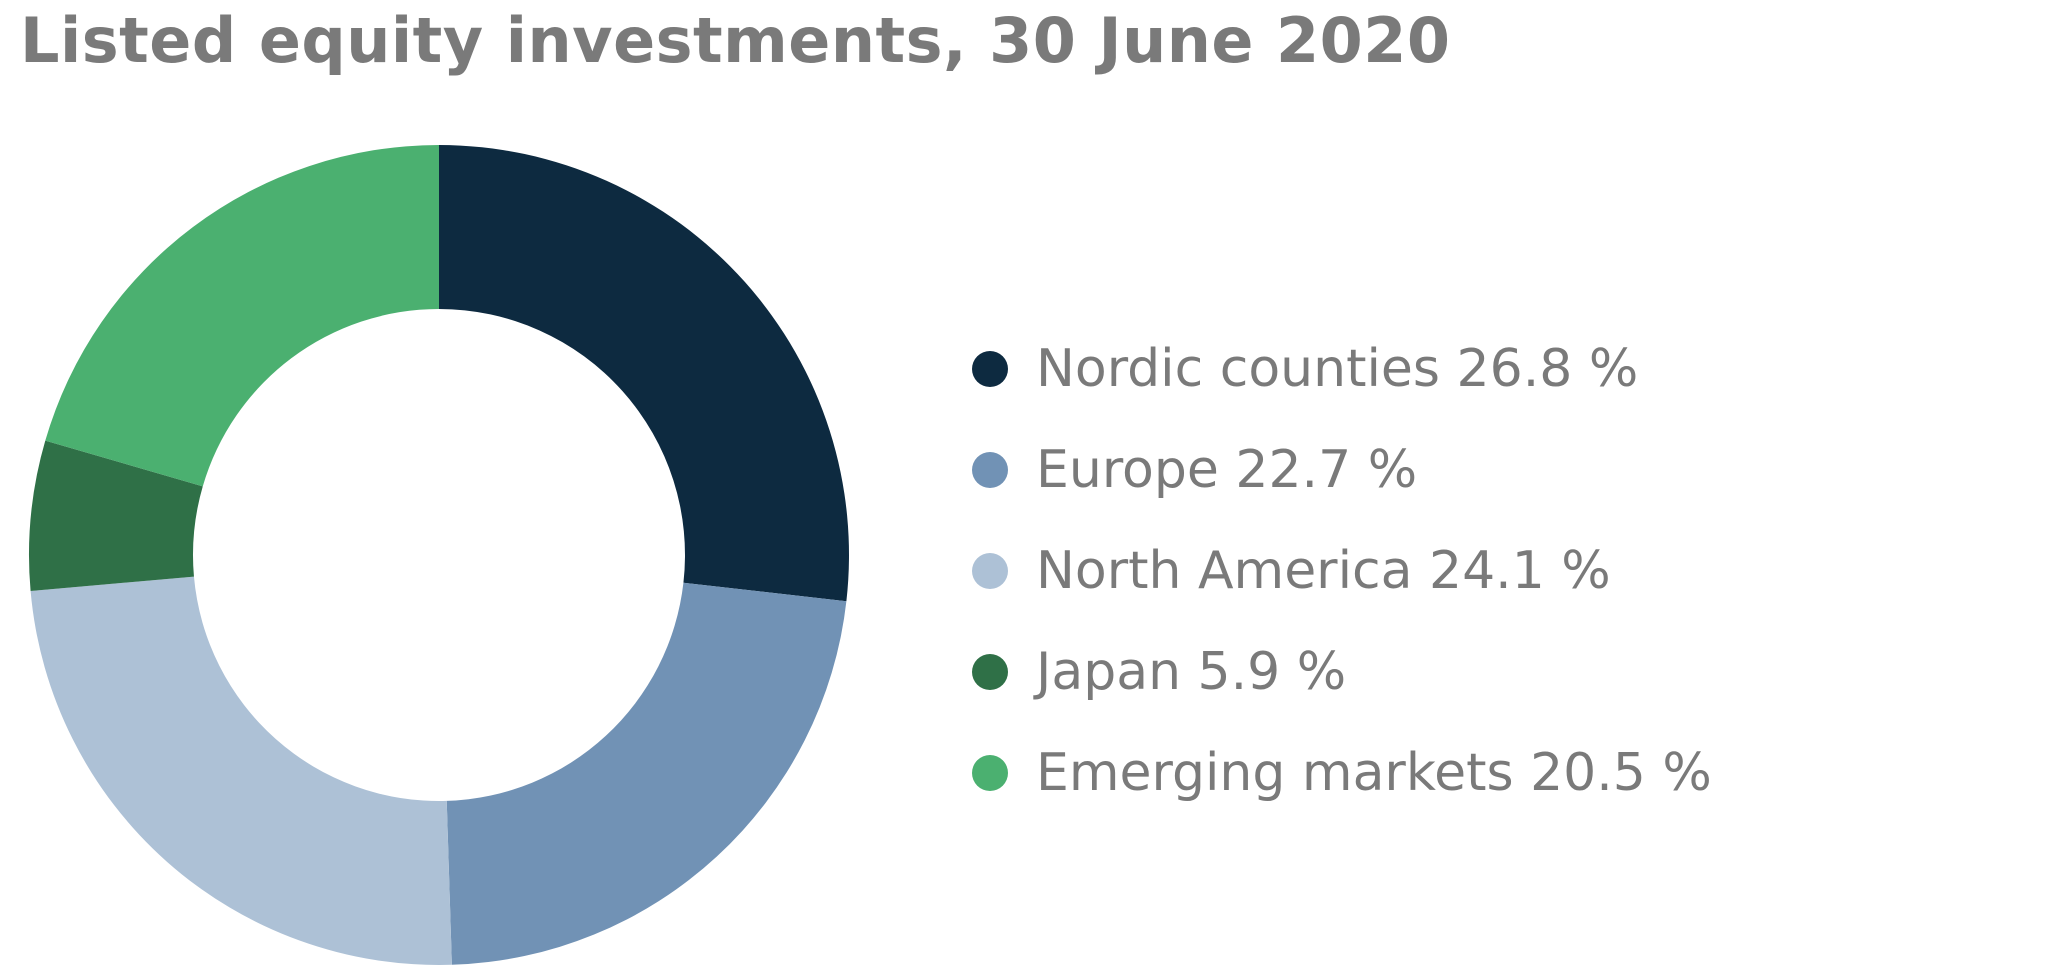 The height and width of the screenshot is (966, 2052). I want to click on legend-item-north-america: North America 24.1 %, so click(1342, 570).